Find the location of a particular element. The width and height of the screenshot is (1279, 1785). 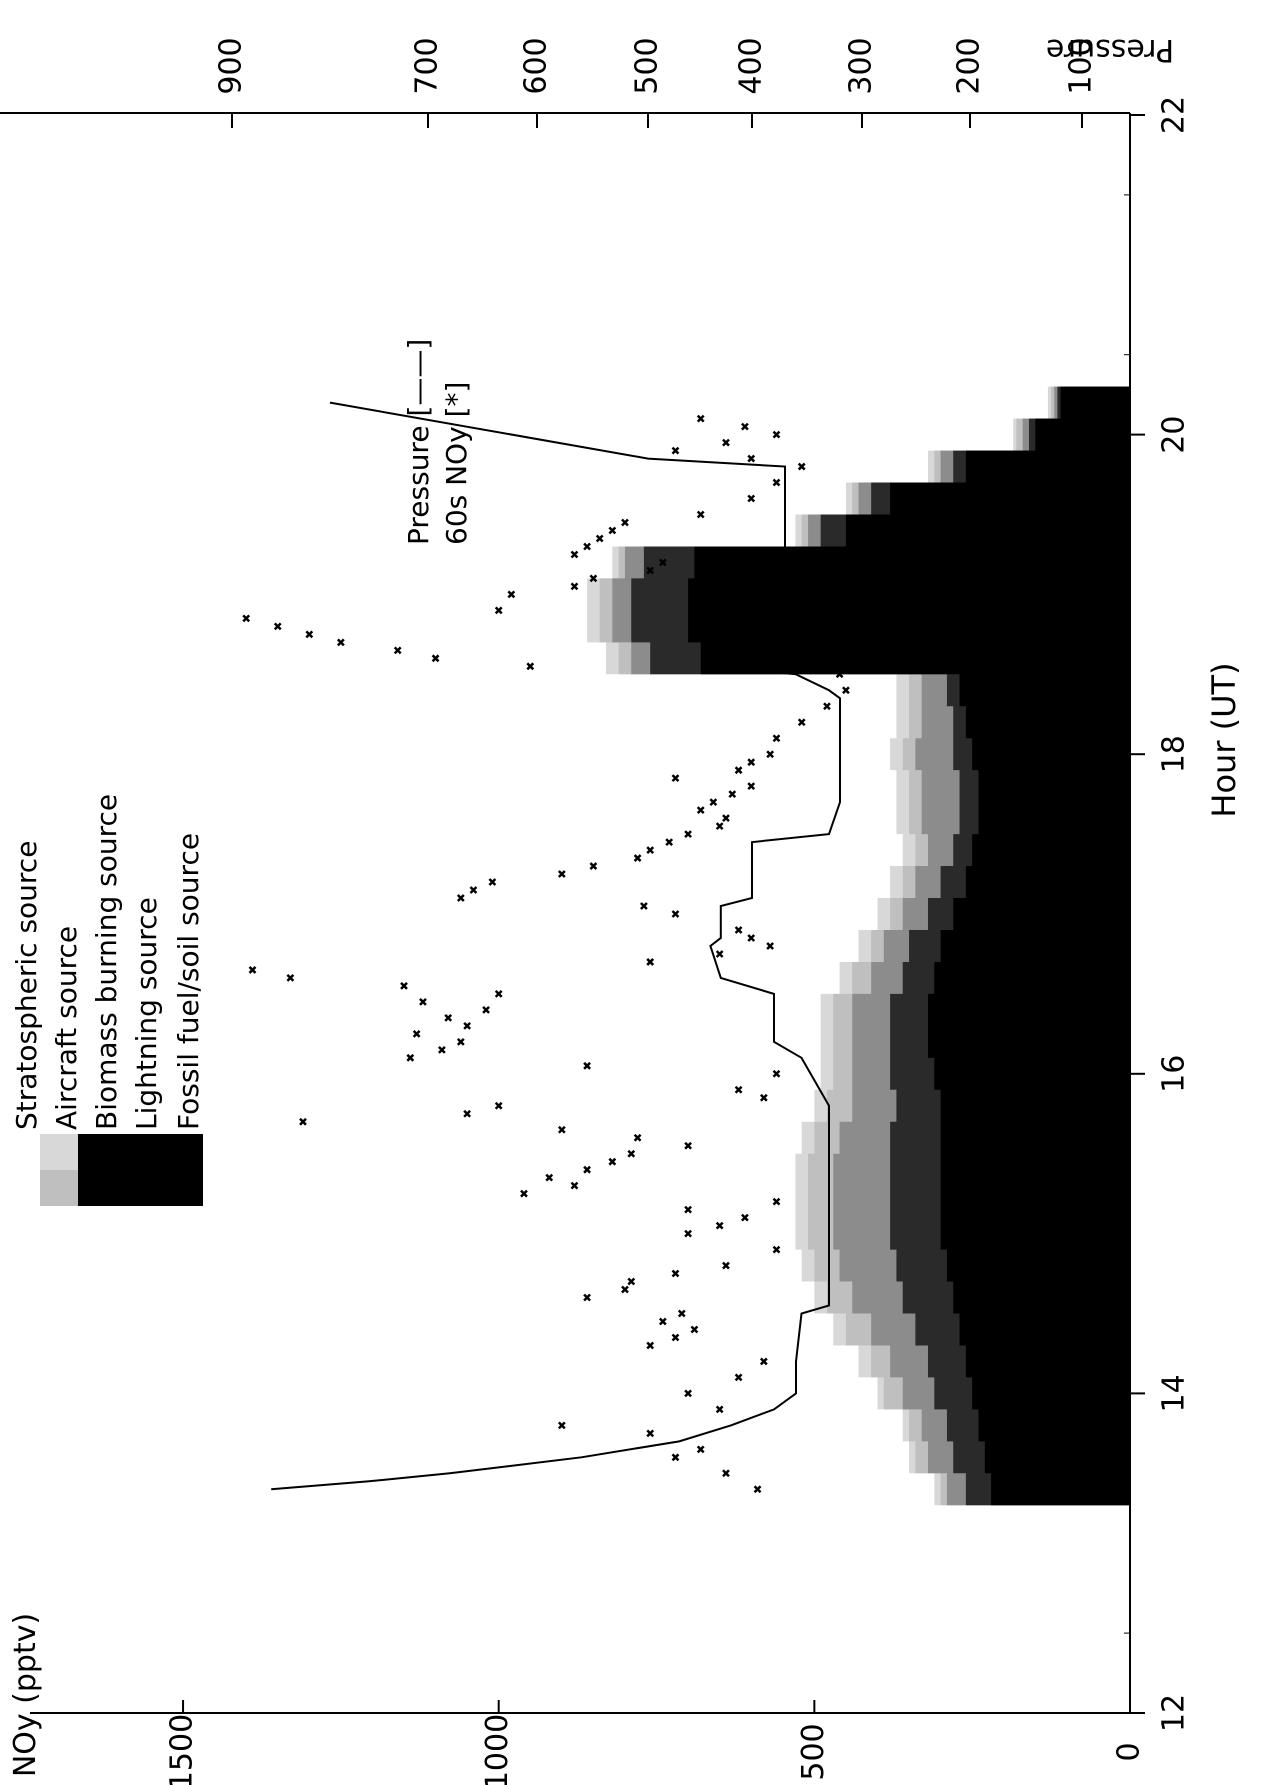

legend-label-left: Fossil fuel/soil source is located at coordinates (188, 981).